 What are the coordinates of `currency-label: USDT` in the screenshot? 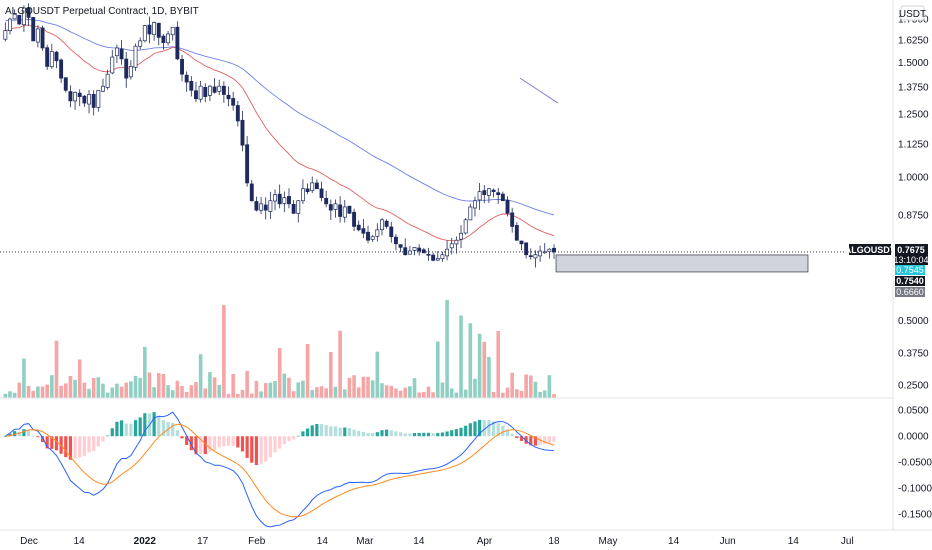 It's located at (912, 14).